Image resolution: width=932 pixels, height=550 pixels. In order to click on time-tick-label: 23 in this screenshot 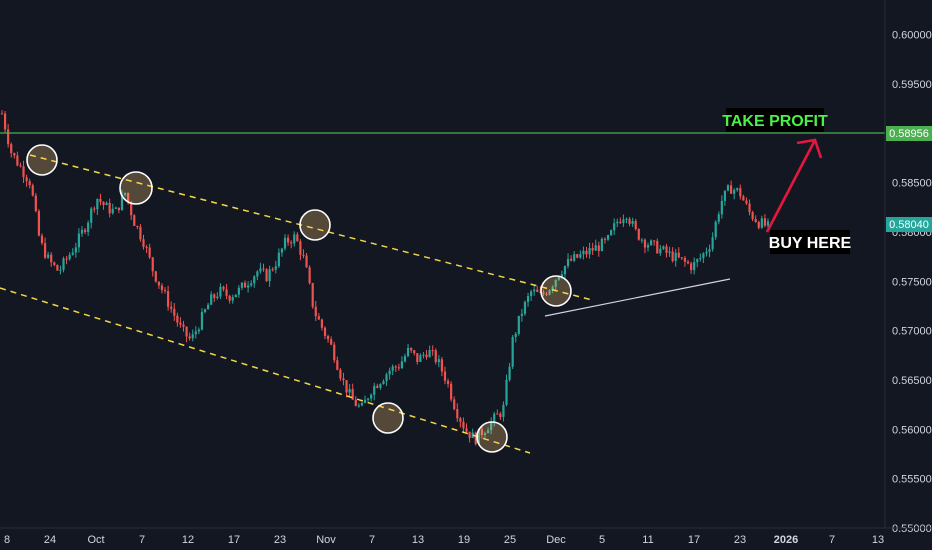, I will do `click(740, 540)`.